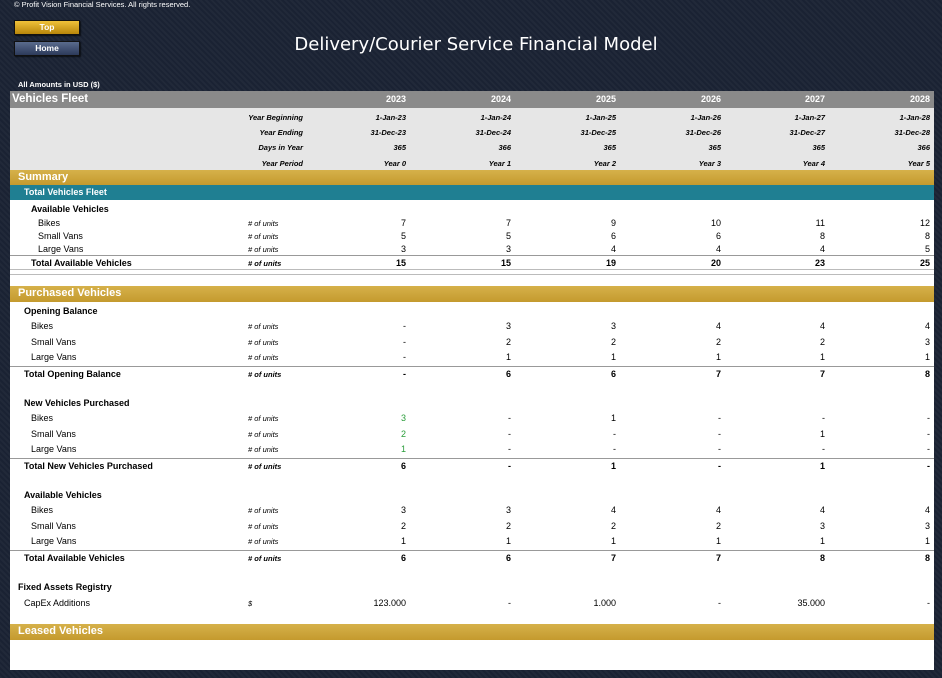 The width and height of the screenshot is (942, 678). I want to click on data-row: CapEx Additions $123.000 - 1.000 - 35.000 -, so click(472, 603).